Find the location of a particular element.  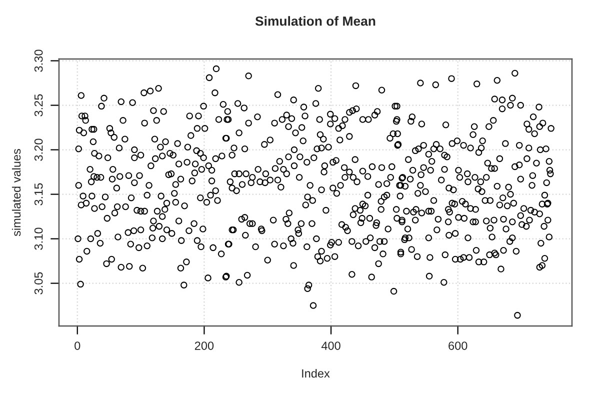

x-axis-title: Index is located at coordinates (316, 373).